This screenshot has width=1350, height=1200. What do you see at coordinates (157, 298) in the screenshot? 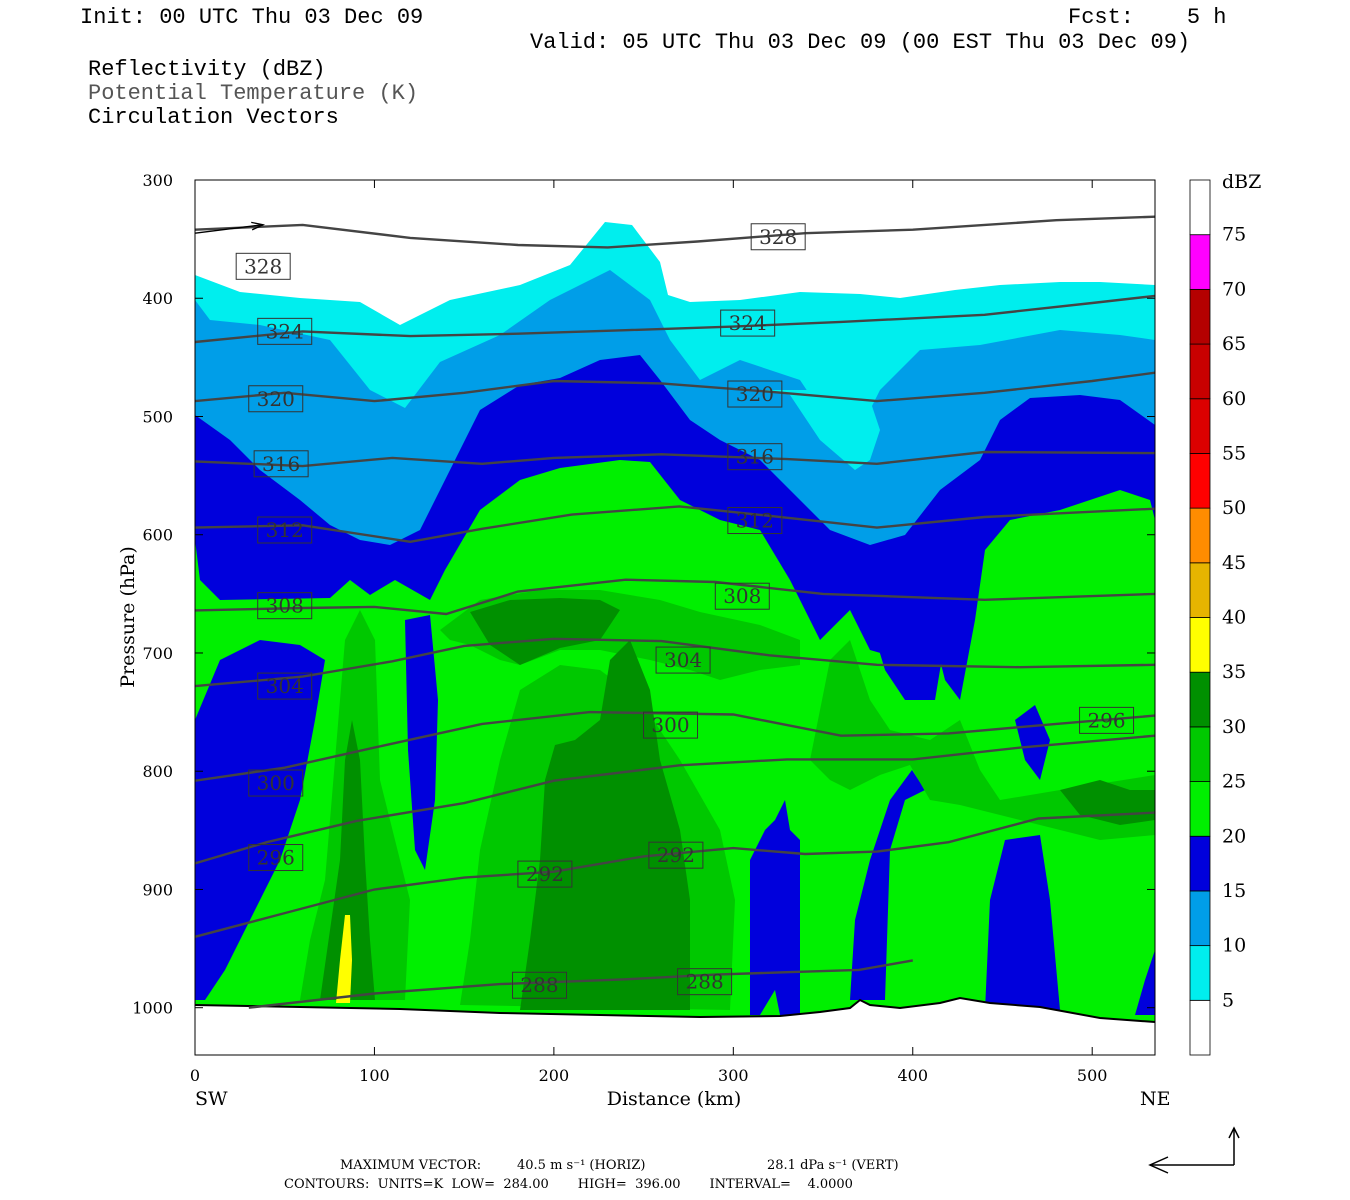
I see `y-tick-label: 400` at bounding box center [157, 298].